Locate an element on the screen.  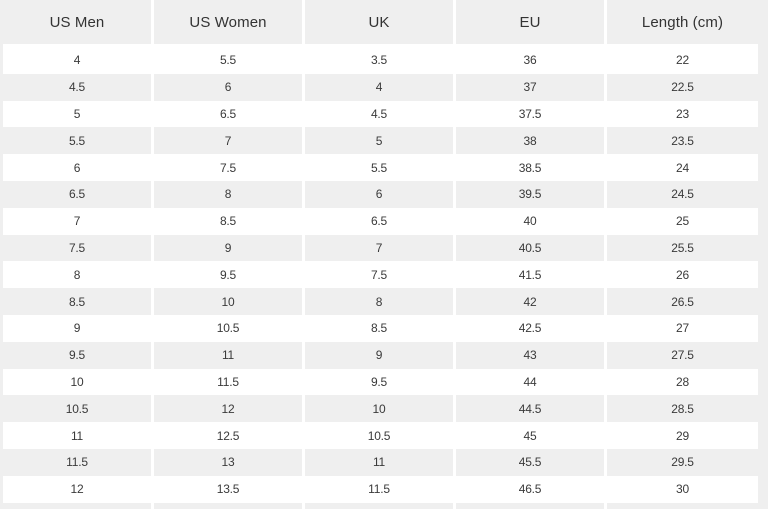
table-row: 10 11.5 9.5 44 28 is located at coordinates (380, 382).